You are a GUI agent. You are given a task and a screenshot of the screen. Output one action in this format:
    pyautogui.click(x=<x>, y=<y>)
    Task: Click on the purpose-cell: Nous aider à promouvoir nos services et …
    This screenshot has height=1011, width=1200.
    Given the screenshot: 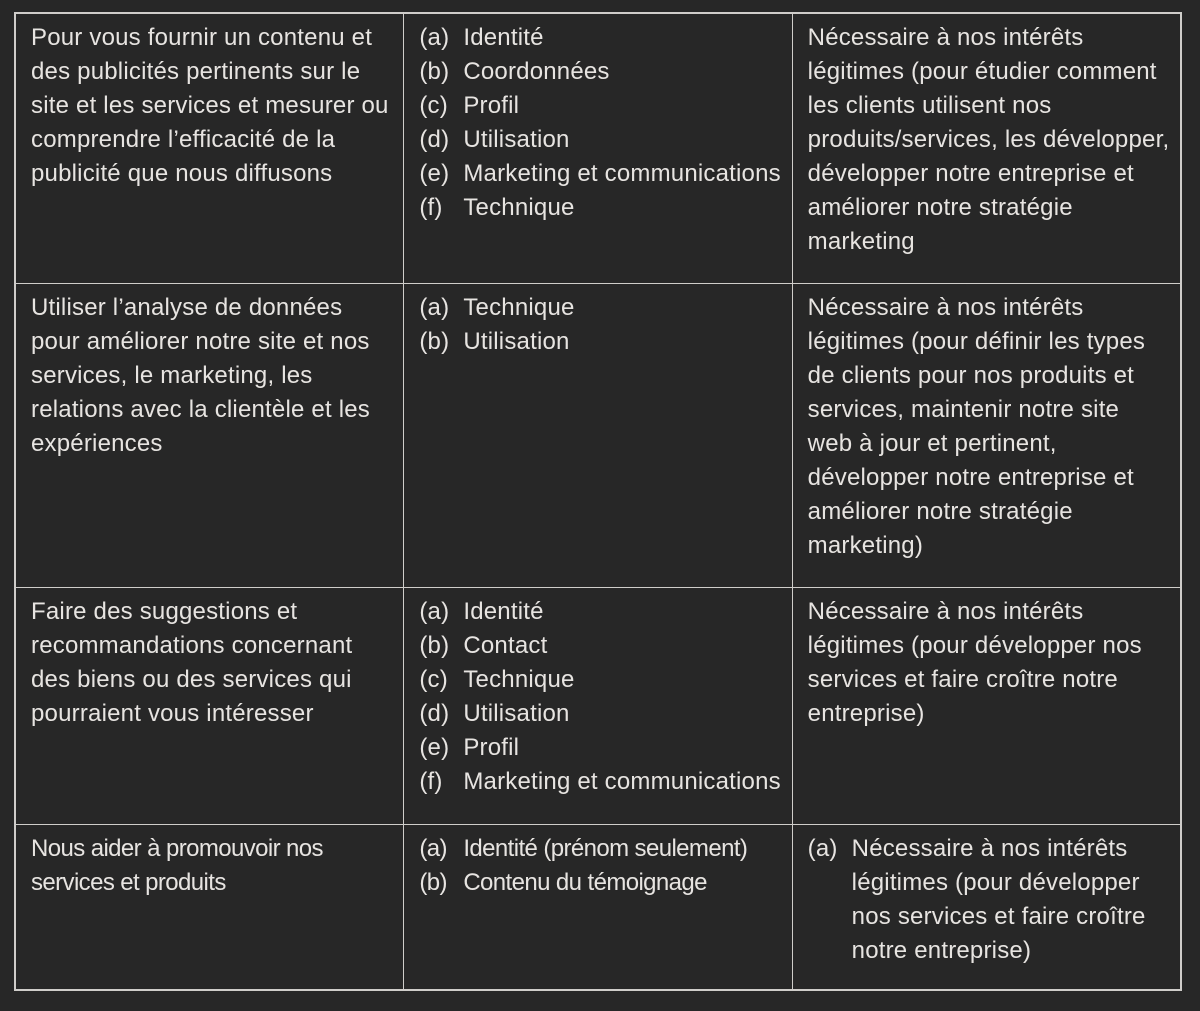 What is the action you would take?
    pyautogui.click(x=209, y=907)
    